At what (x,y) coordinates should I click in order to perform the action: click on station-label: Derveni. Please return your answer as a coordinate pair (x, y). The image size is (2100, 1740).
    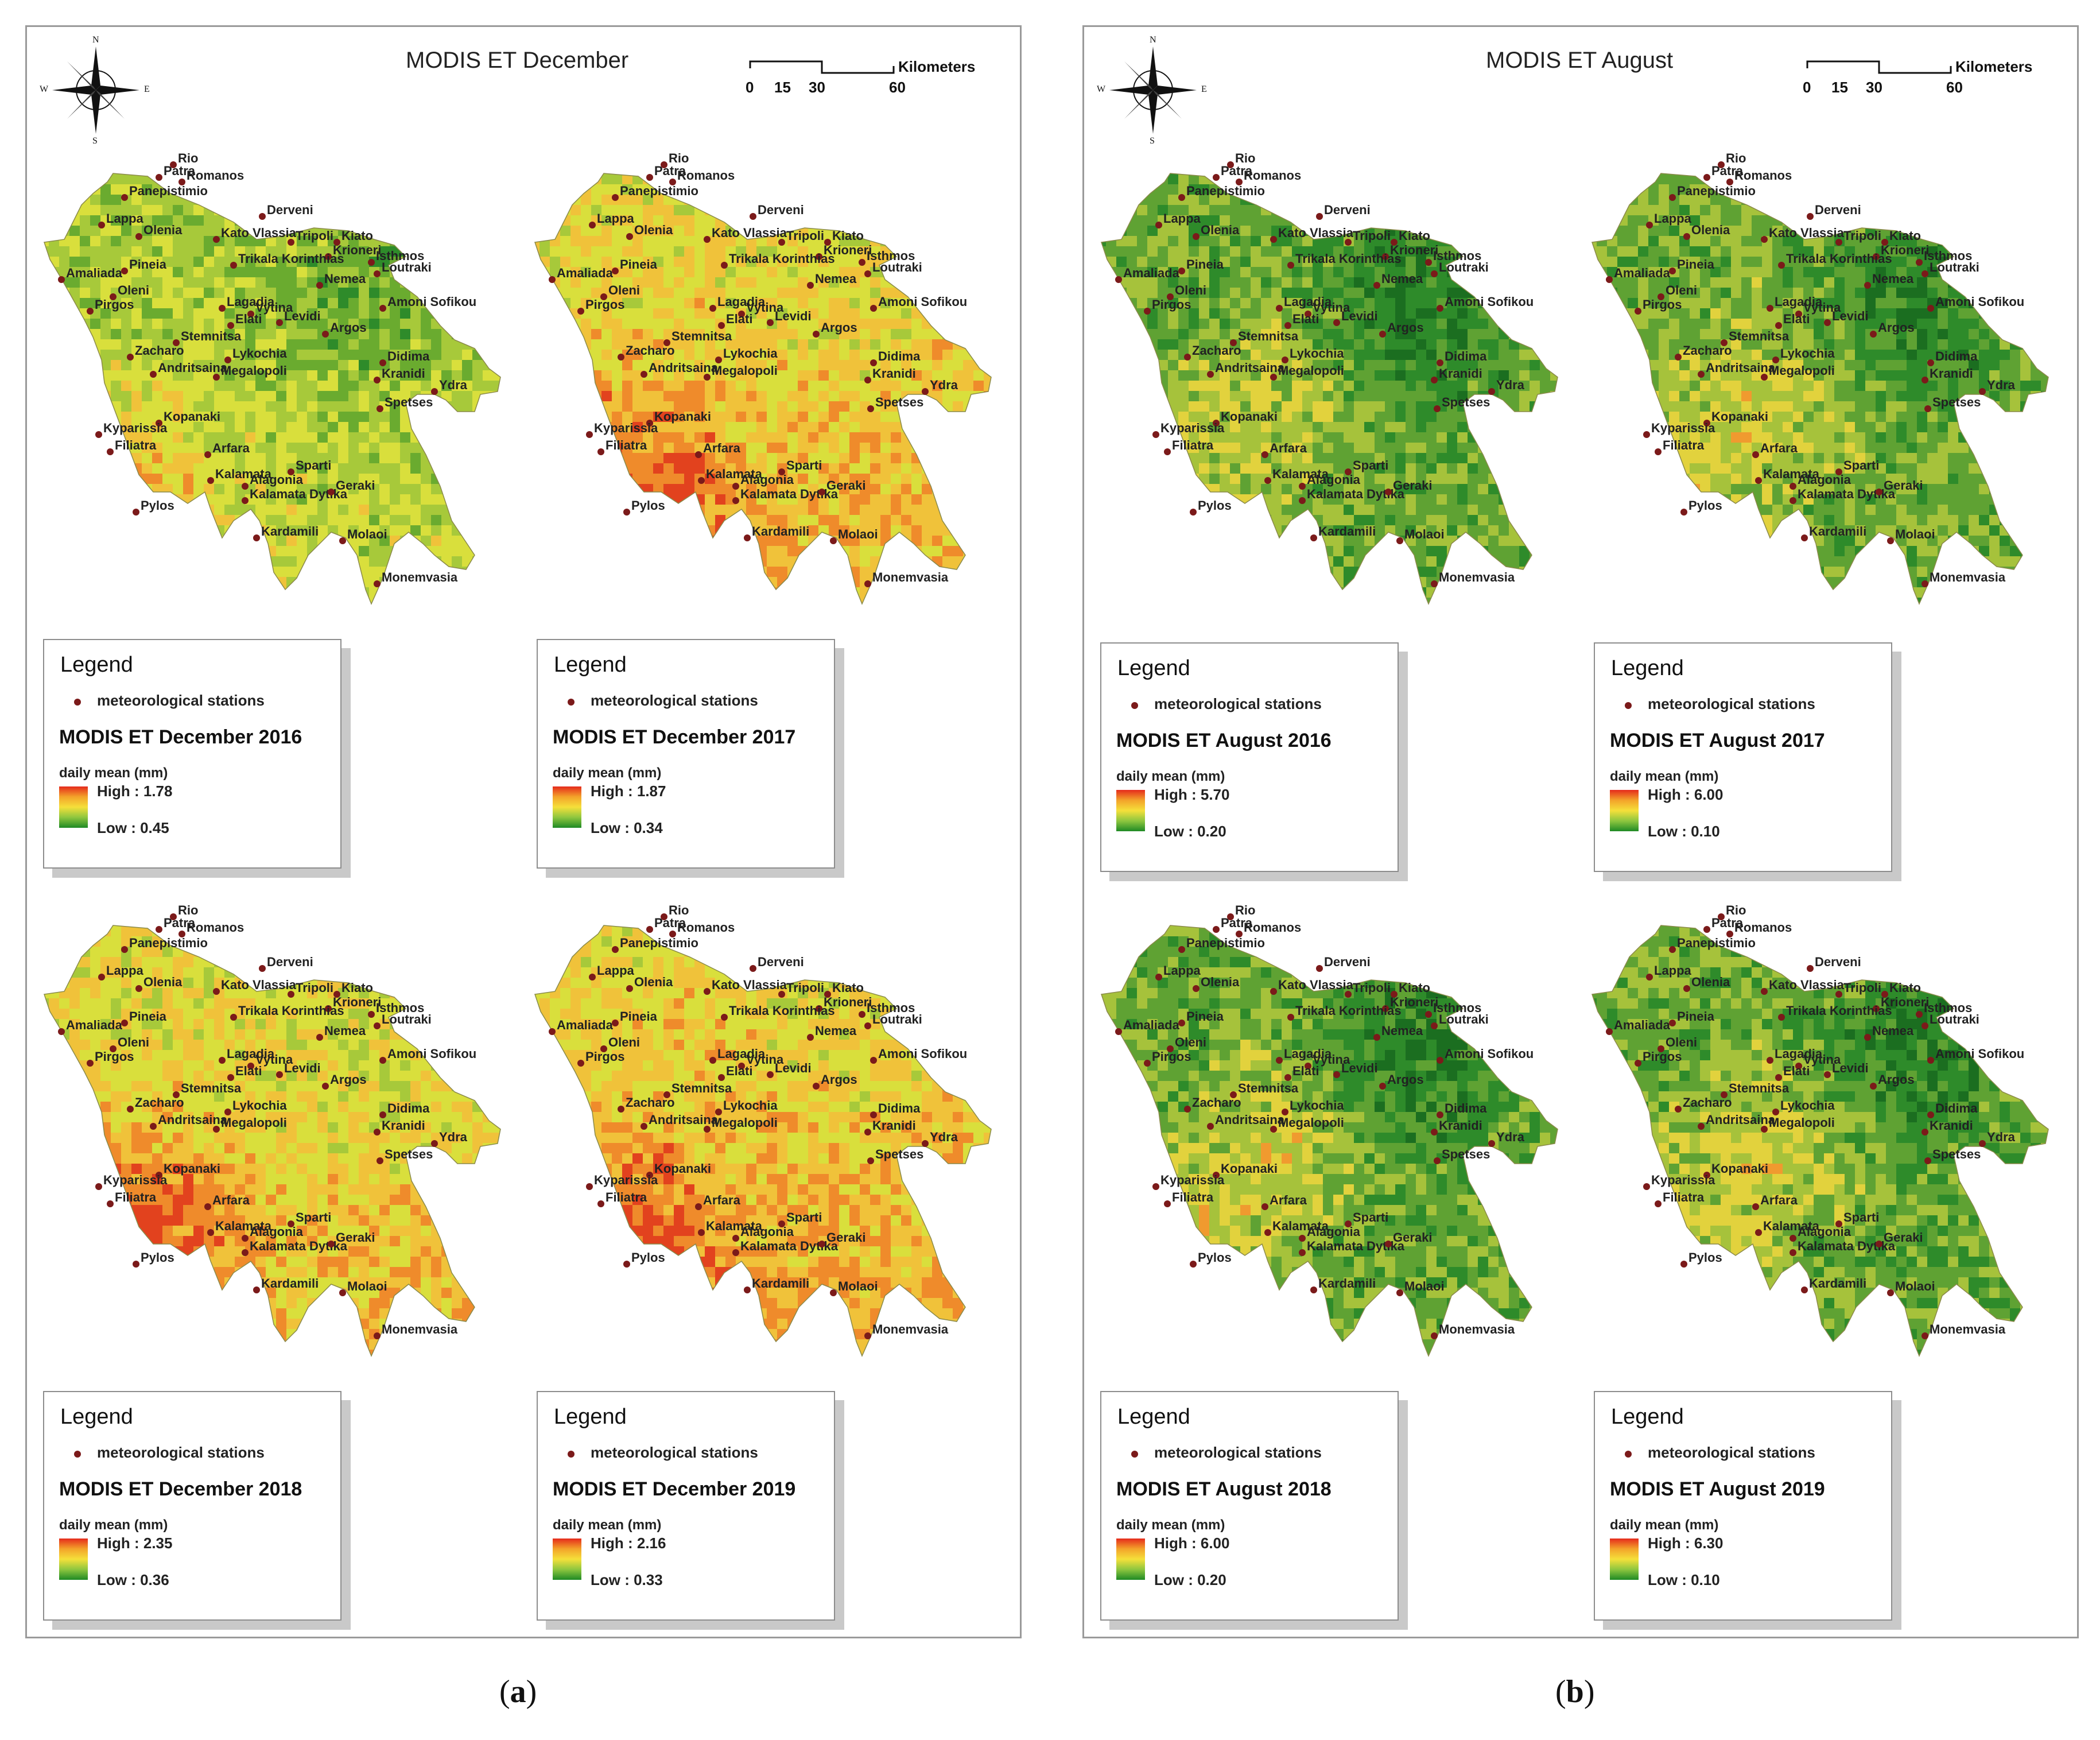
    Looking at the image, I should click on (290, 210).